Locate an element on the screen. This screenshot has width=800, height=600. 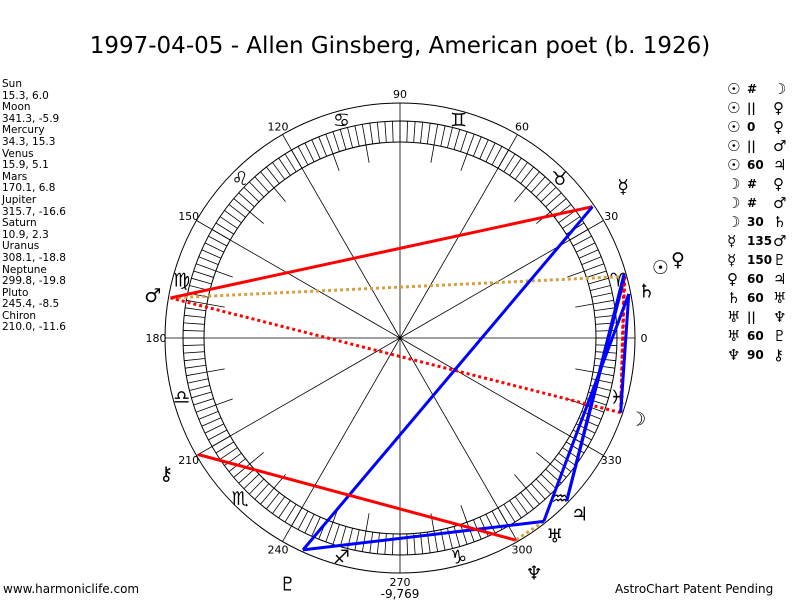
zodiac-sign-icon: ♑ is located at coordinates (458, 557).